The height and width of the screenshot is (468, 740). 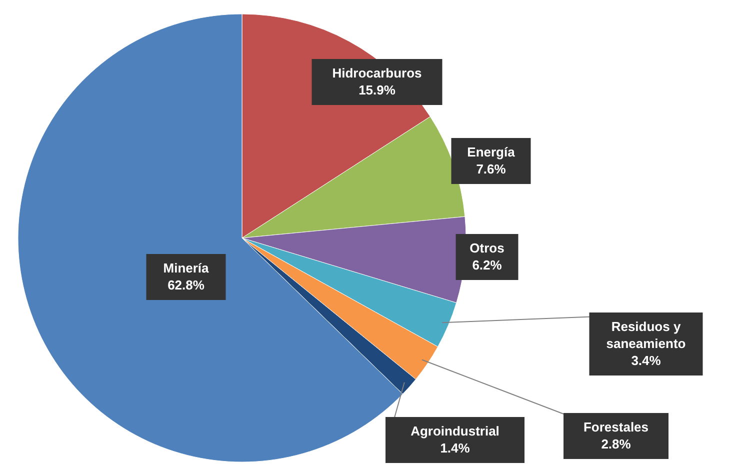 What do you see at coordinates (616, 444) in the screenshot?
I see `data-label: 2.8%` at bounding box center [616, 444].